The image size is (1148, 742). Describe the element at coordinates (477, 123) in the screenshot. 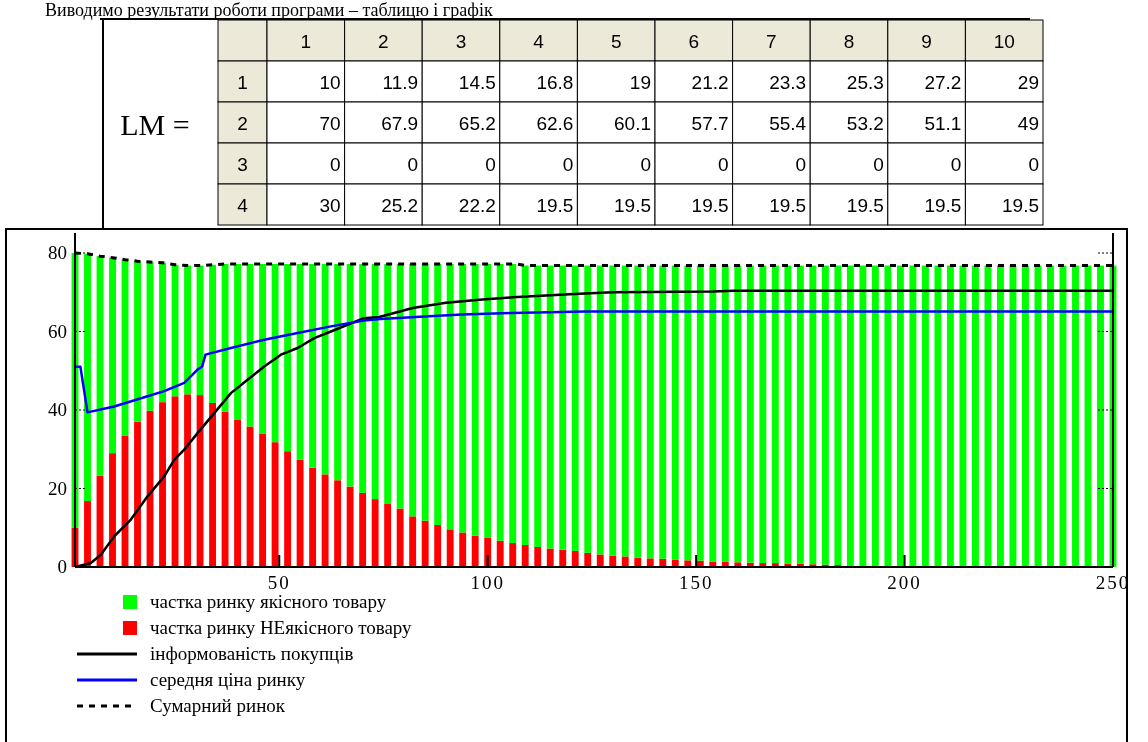

I see `data-label: 65.2` at that location.